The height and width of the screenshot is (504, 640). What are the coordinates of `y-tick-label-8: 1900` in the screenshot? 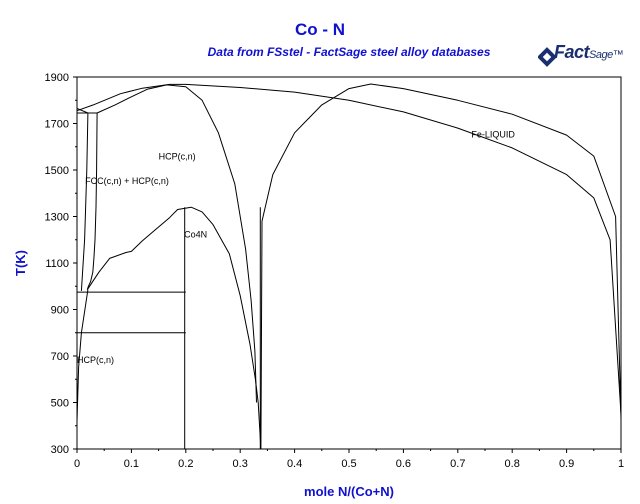 It's located at (57, 78).